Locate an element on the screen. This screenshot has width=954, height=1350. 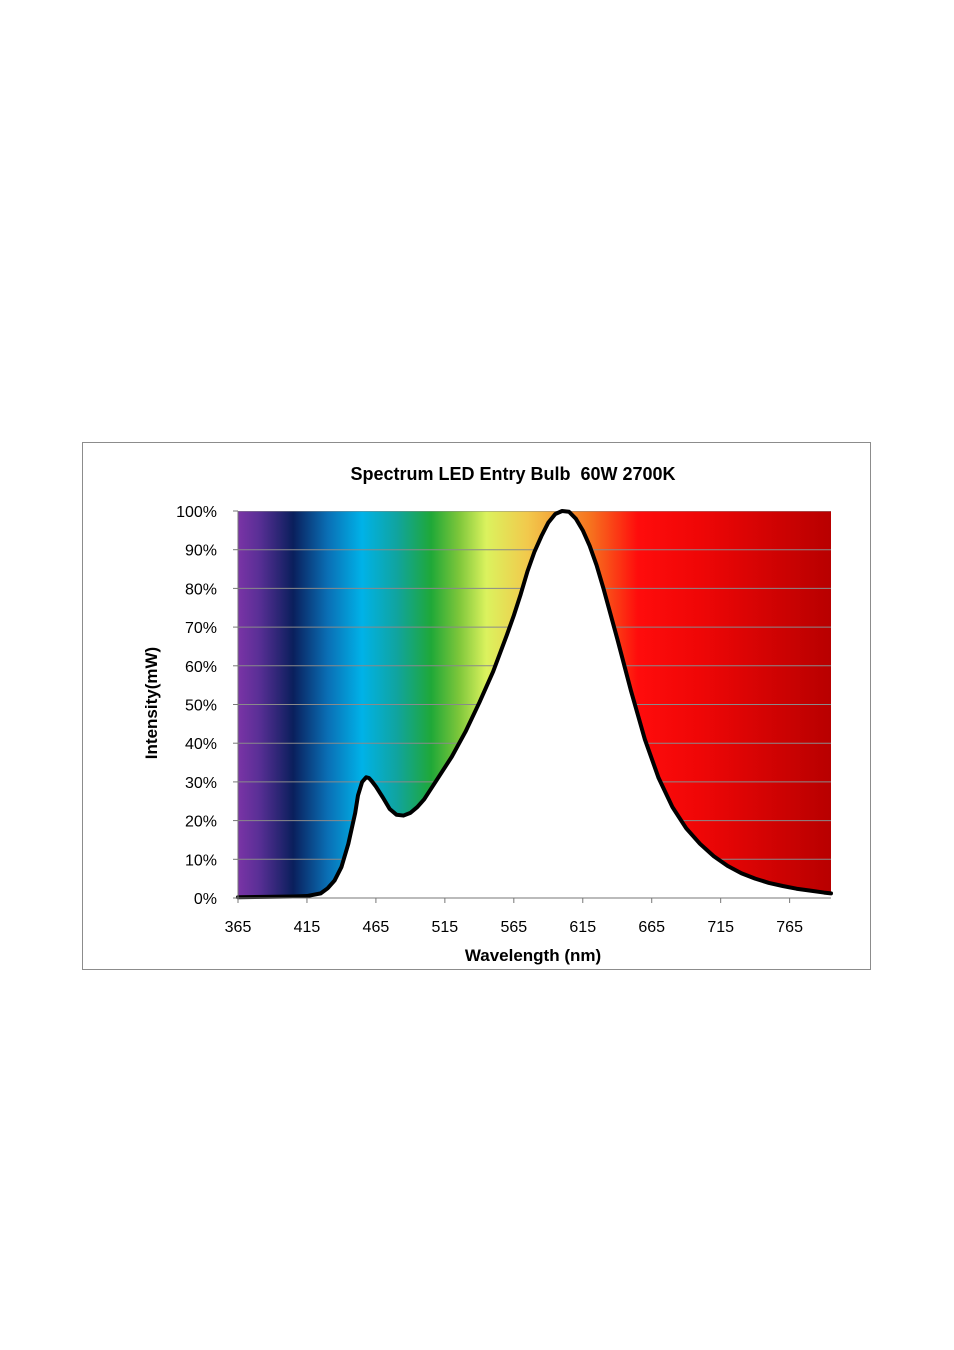
y-tick-label: 30% is located at coordinates (201, 783).